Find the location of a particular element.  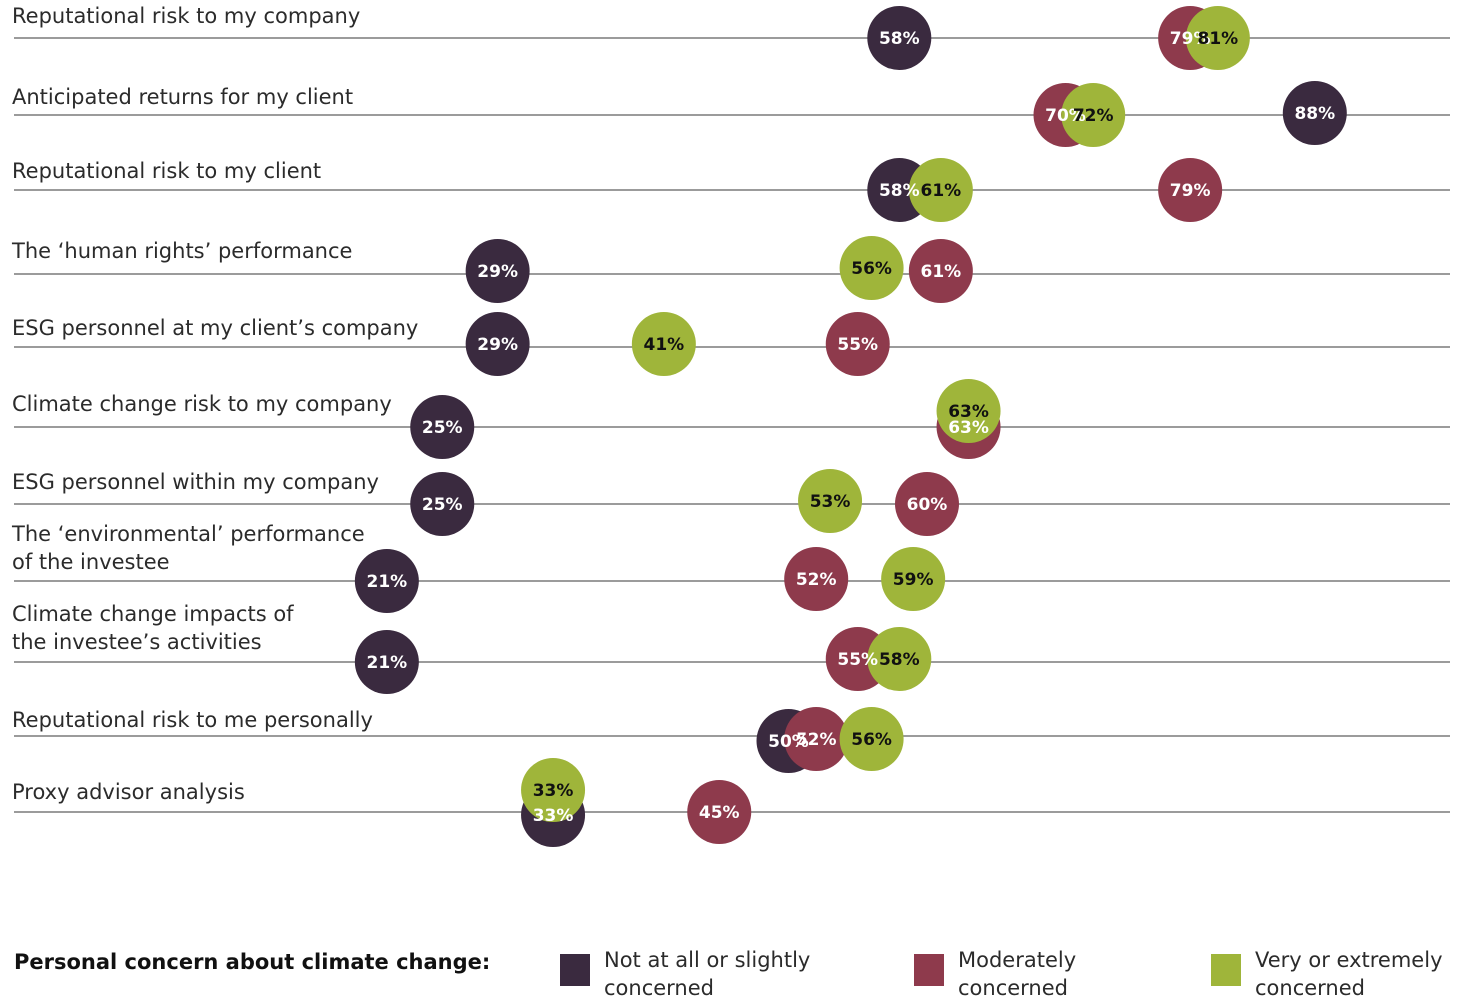

legend-swatch-not-concerned is located at coordinates (575, 970).